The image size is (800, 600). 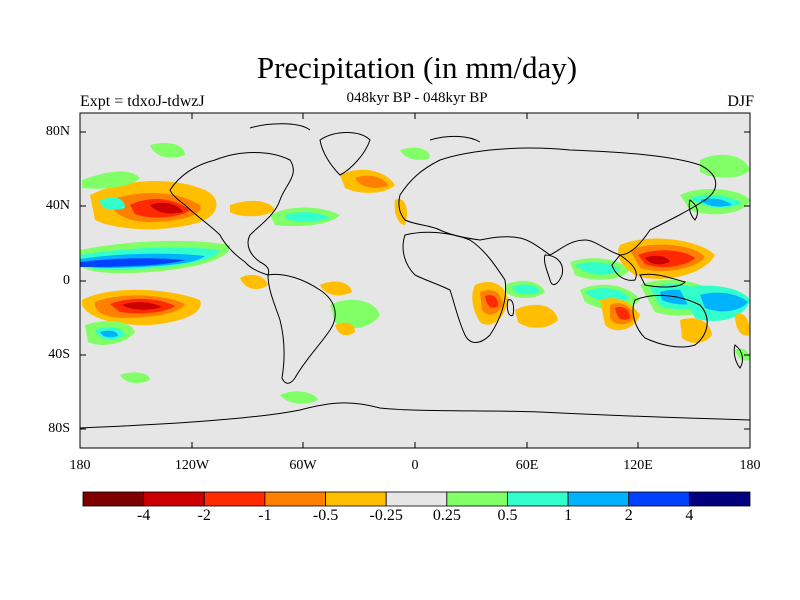 What do you see at coordinates (80, 465) in the screenshot?
I see `lon-label-180w: 180` at bounding box center [80, 465].